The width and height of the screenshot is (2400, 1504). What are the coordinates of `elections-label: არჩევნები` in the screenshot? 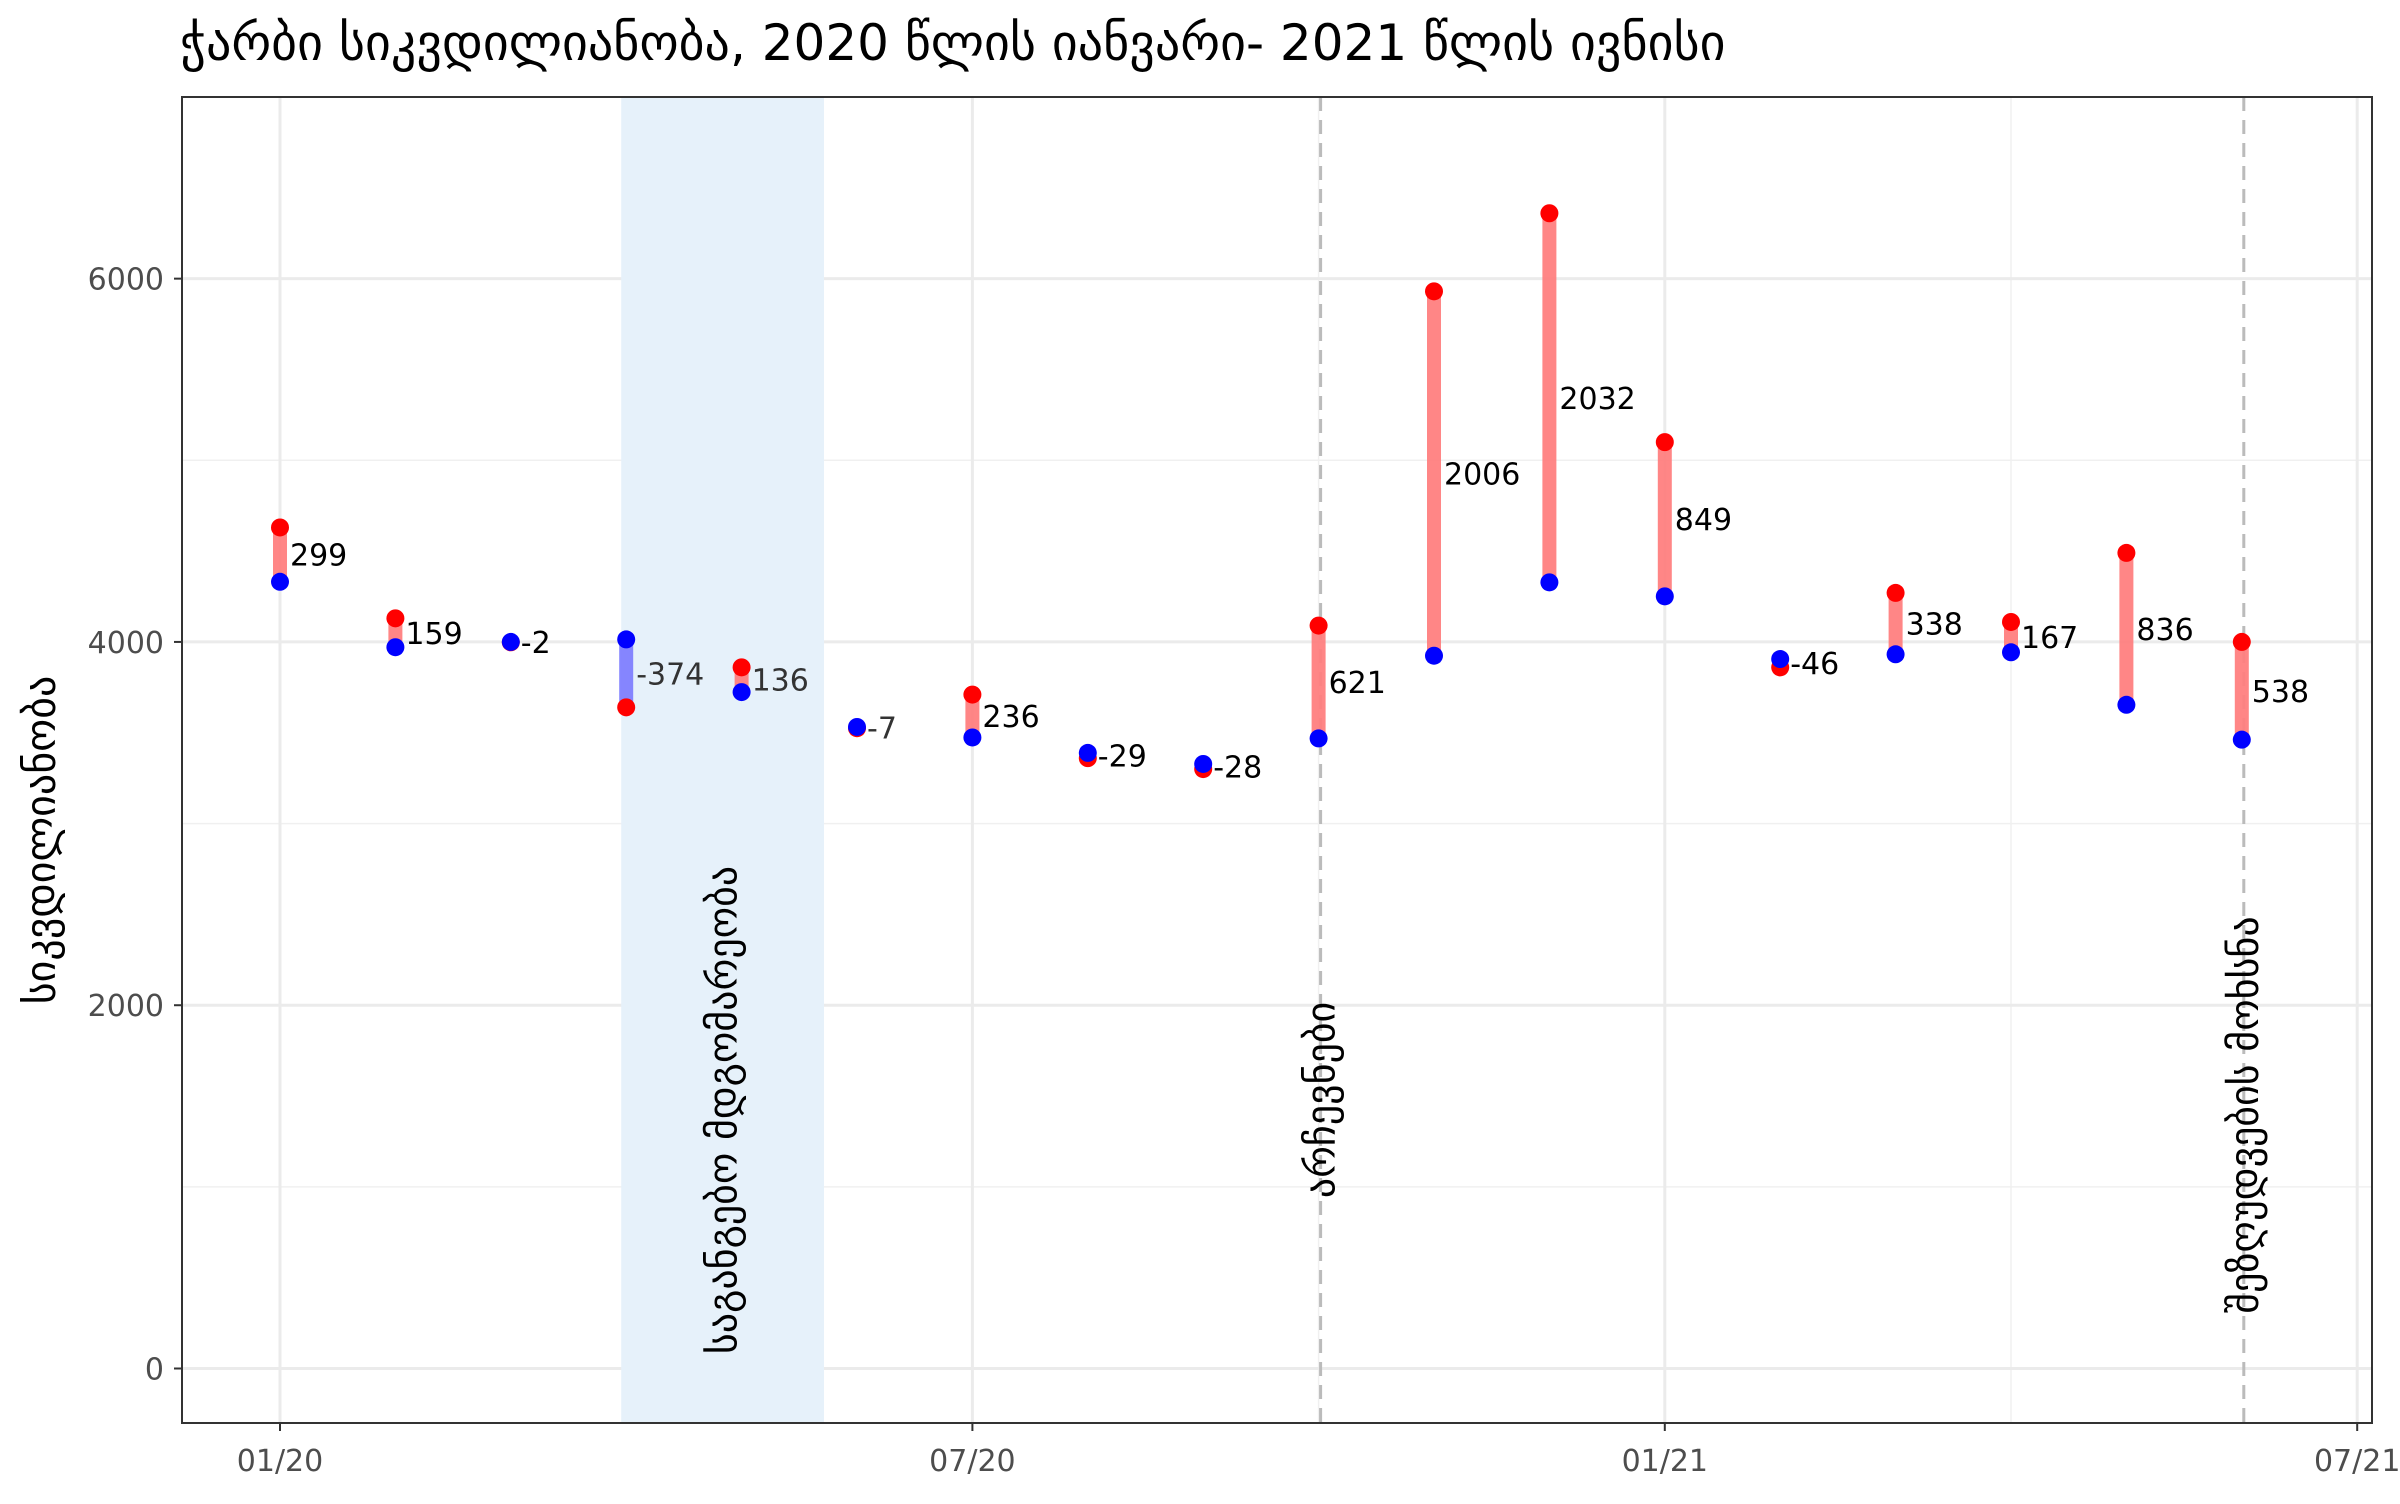 It's located at (1322, 1100).